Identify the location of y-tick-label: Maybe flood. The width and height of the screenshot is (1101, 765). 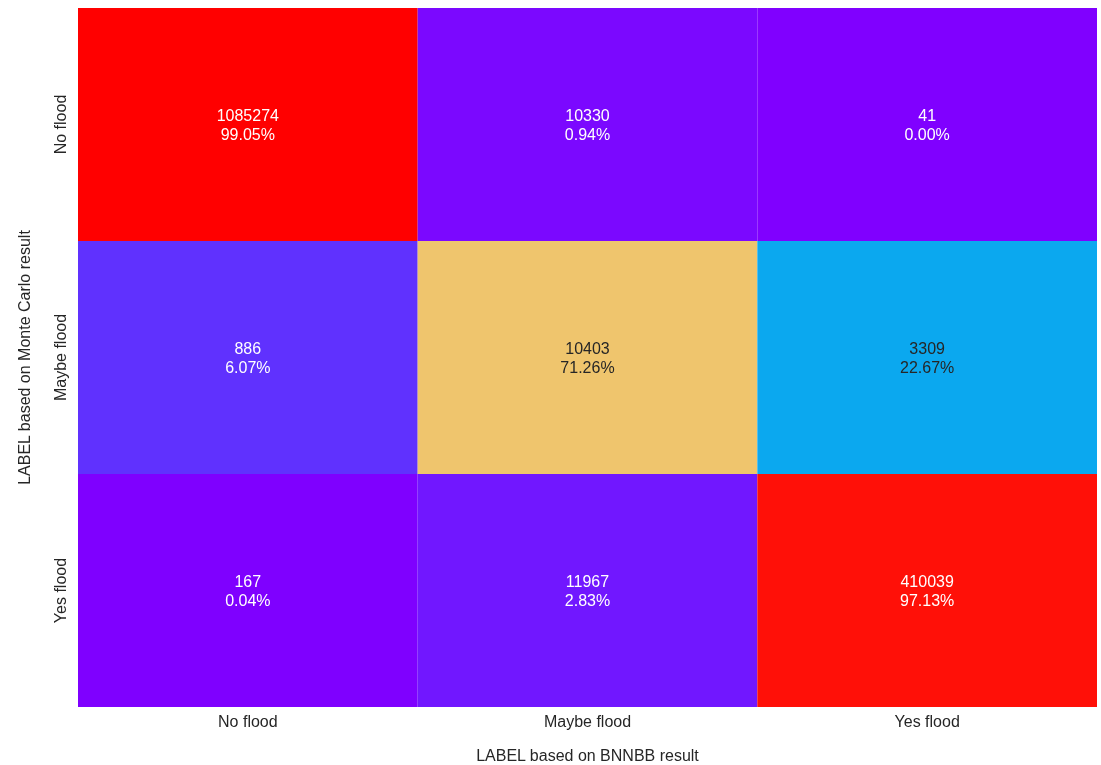
(60, 357).